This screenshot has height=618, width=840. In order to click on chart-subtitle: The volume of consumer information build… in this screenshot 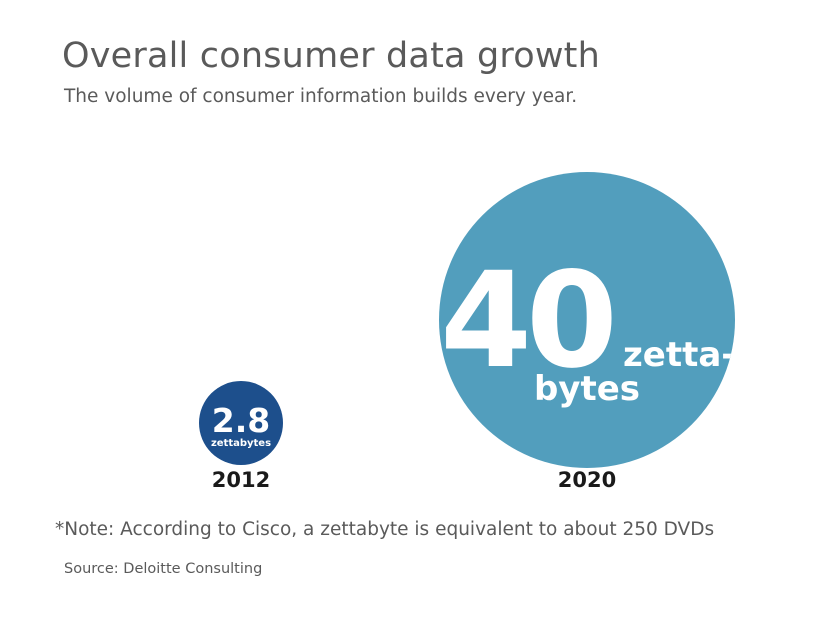, I will do `click(321, 96)`.